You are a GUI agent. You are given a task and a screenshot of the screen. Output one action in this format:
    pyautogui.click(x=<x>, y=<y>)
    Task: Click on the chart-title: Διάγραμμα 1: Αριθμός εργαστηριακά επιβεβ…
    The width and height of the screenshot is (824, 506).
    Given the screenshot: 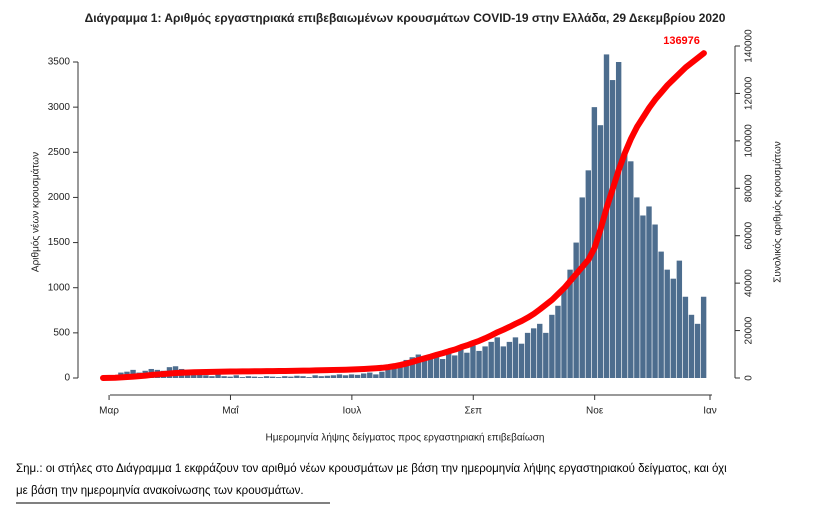 What is the action you would take?
    pyautogui.click(x=405, y=18)
    